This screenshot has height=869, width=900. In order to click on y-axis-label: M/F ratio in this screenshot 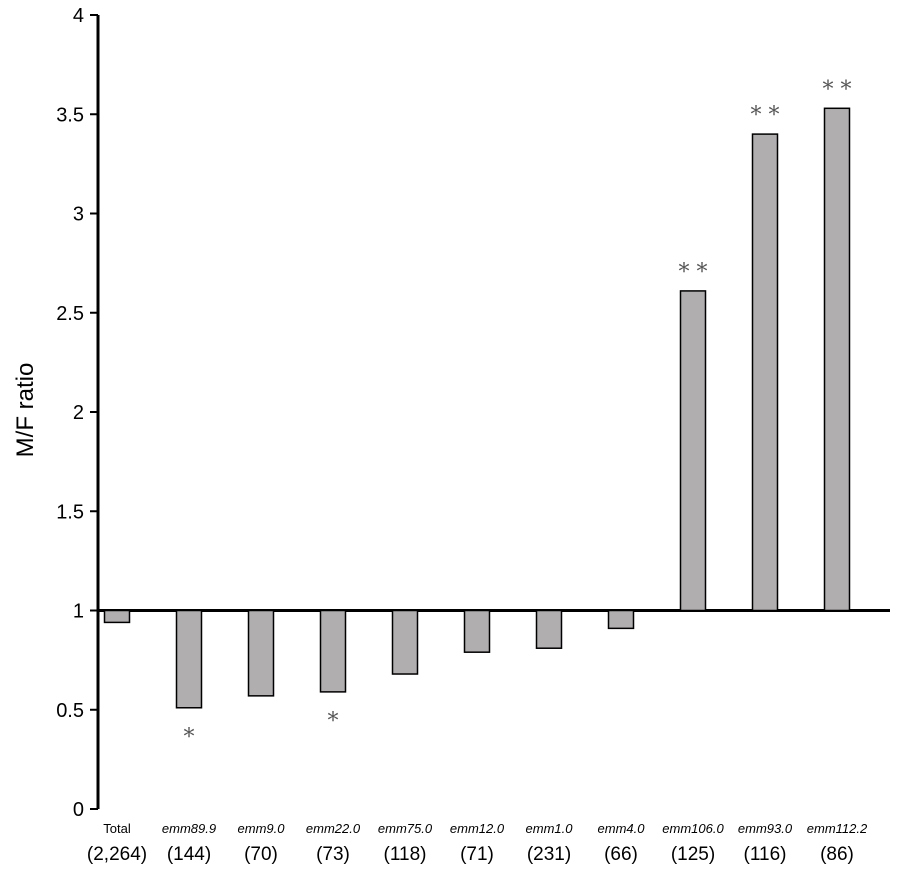, I will do `click(25, 410)`.